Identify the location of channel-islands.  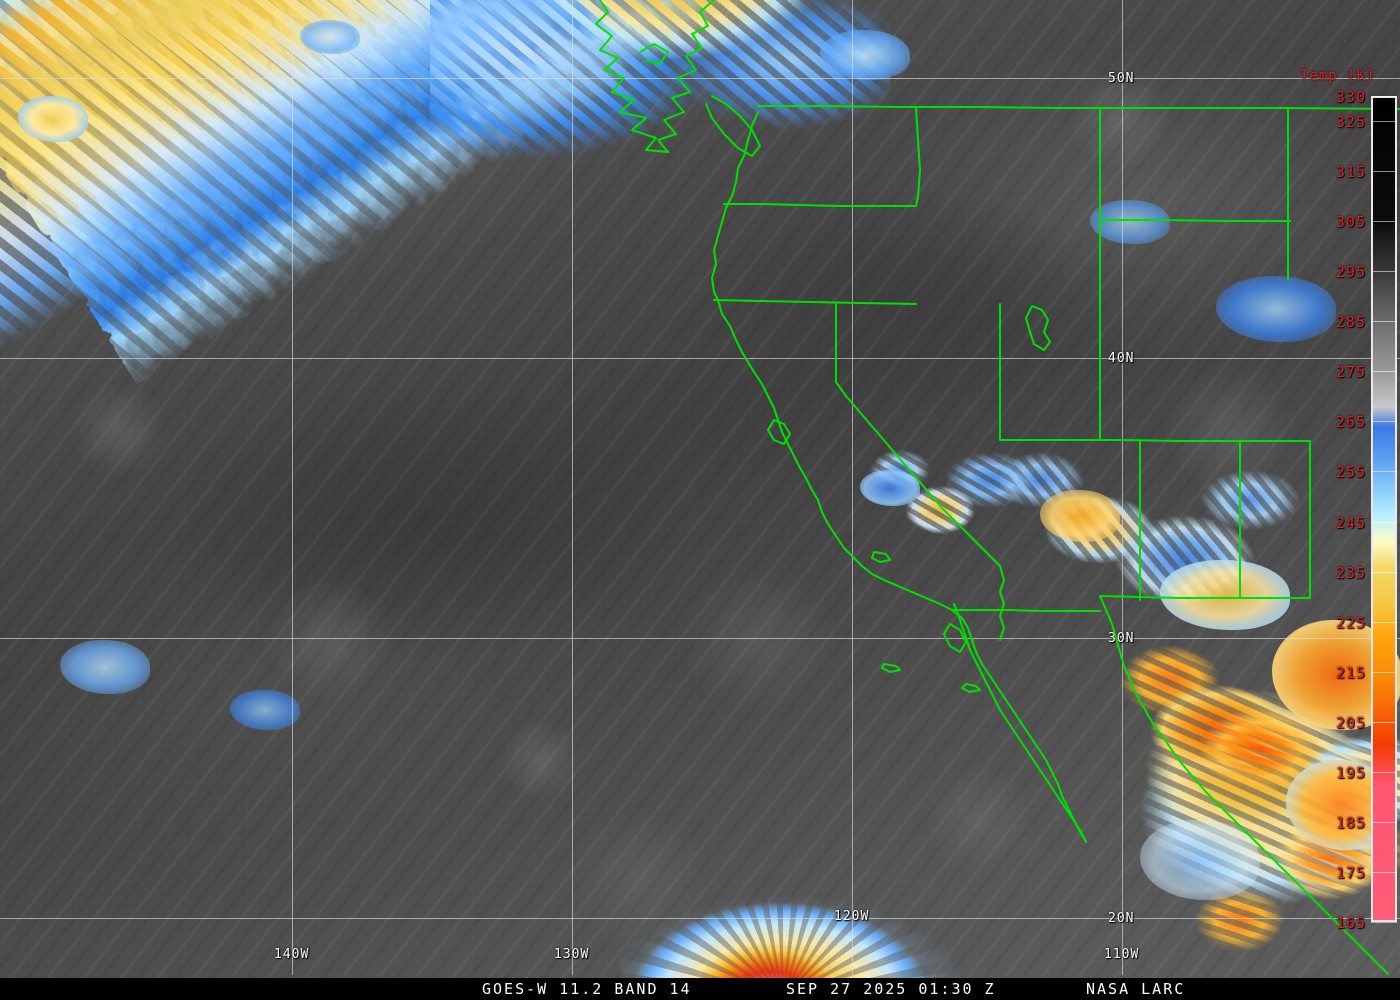
(891, 668).